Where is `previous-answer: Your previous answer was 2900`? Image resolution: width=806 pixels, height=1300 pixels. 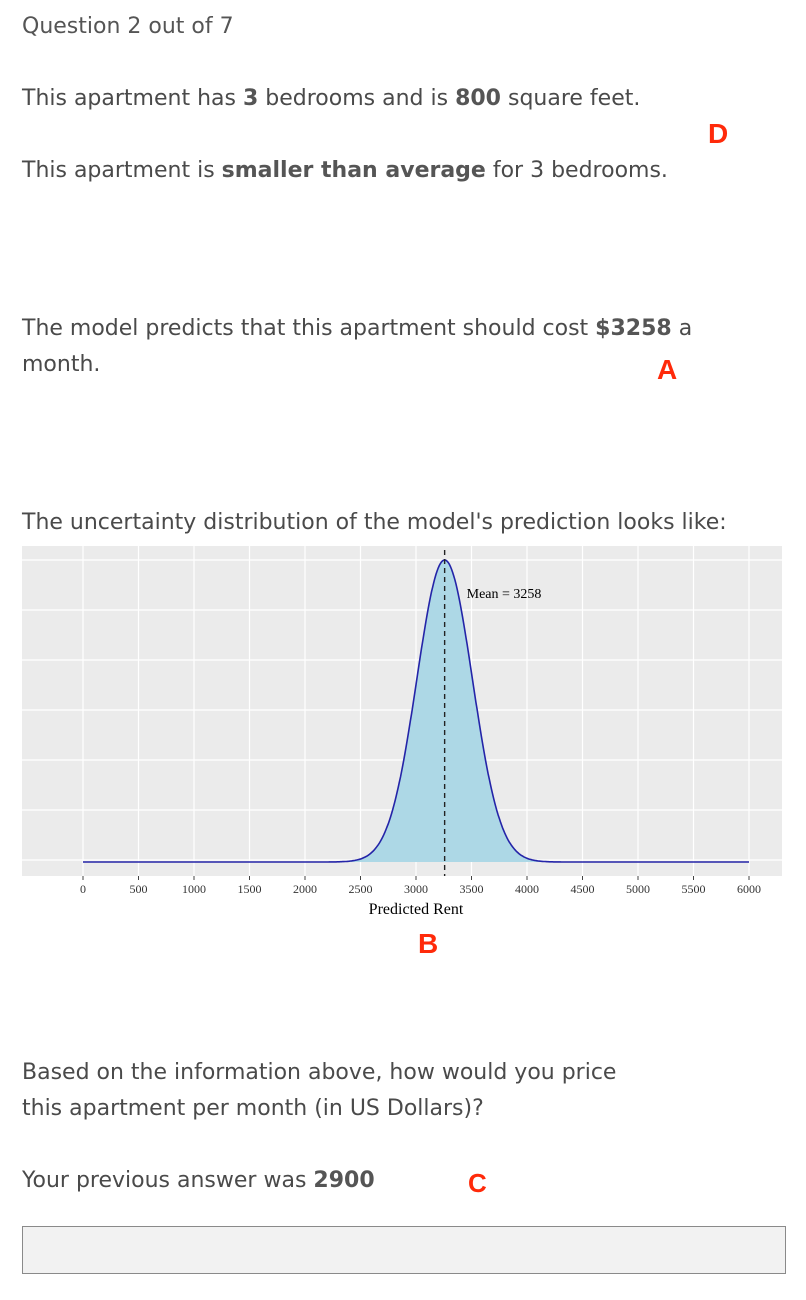
previous-answer: Your previous answer was 2900 is located at coordinates (198, 1180).